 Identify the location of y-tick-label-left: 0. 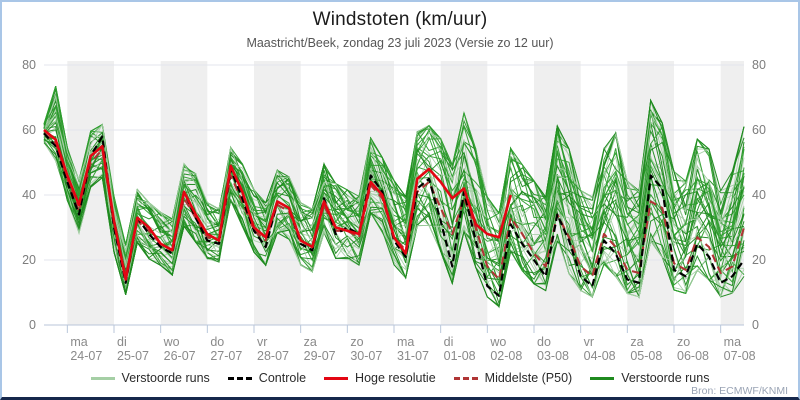
(32, 325).